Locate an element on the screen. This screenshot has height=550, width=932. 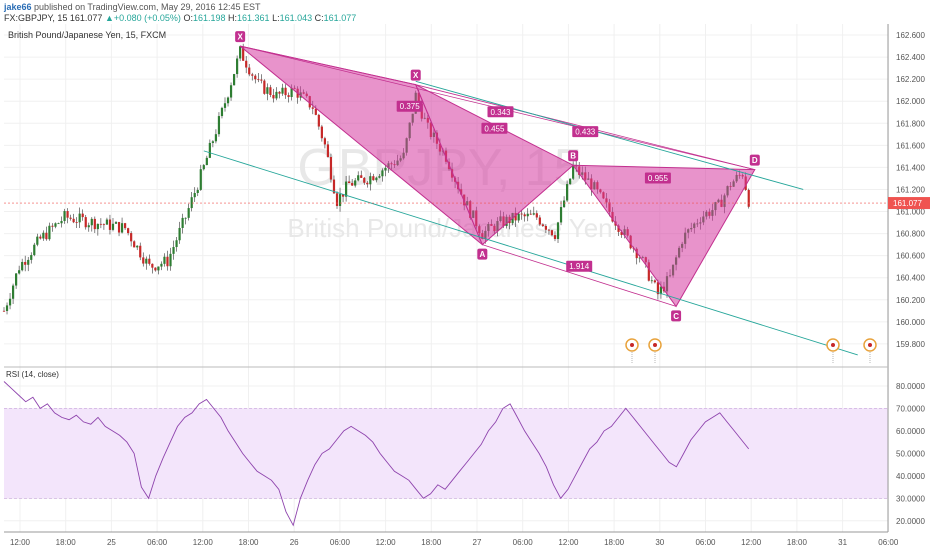
last-price-tag-label: 161.077 is located at coordinates (907, 203).